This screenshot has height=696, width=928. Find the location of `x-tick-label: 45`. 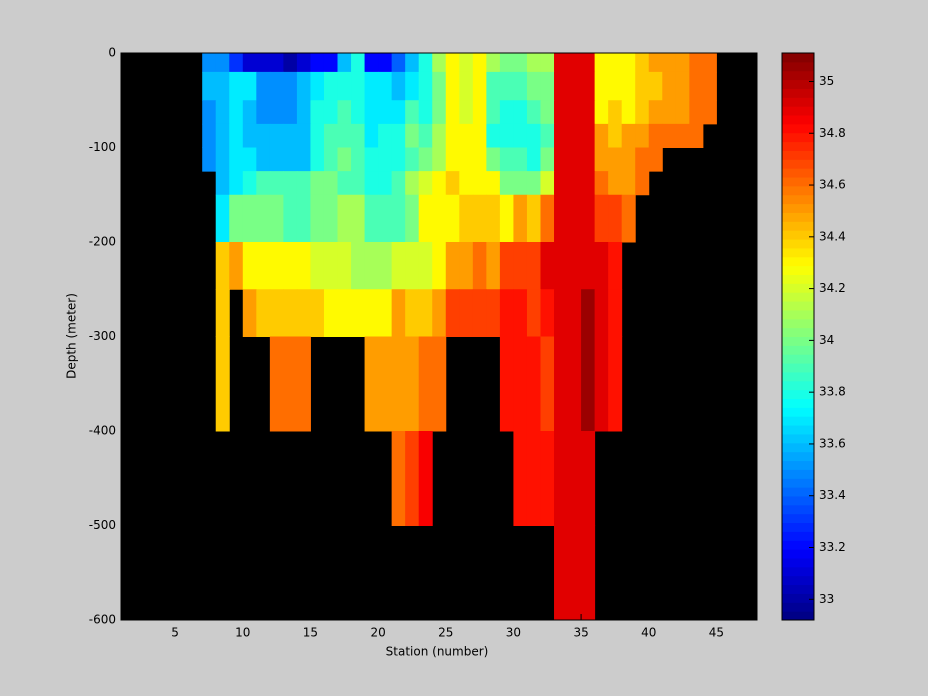

x-tick-label: 45 is located at coordinates (716, 633).